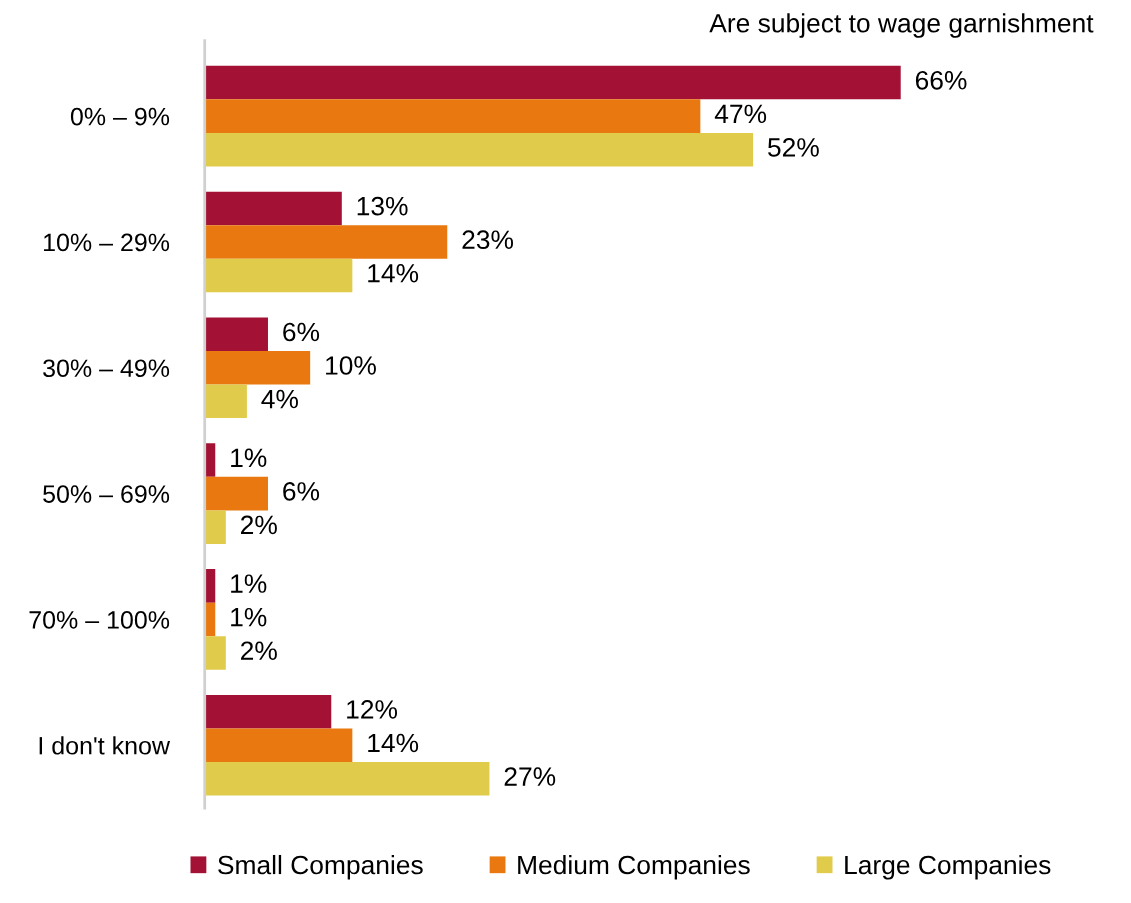 The height and width of the screenshot is (903, 1131). I want to click on data-label: 12%, so click(372, 709).